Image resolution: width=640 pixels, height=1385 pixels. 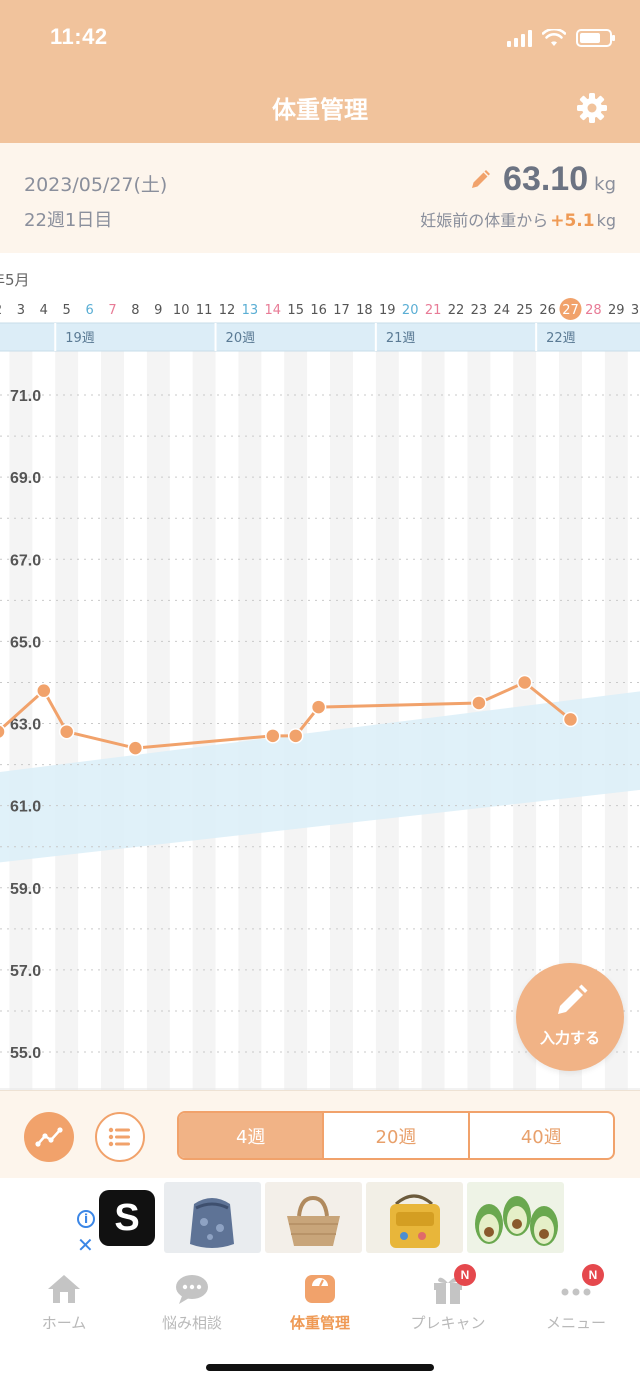 I want to click on tab-precan: N プレキャン, so click(x=448, y=1298).